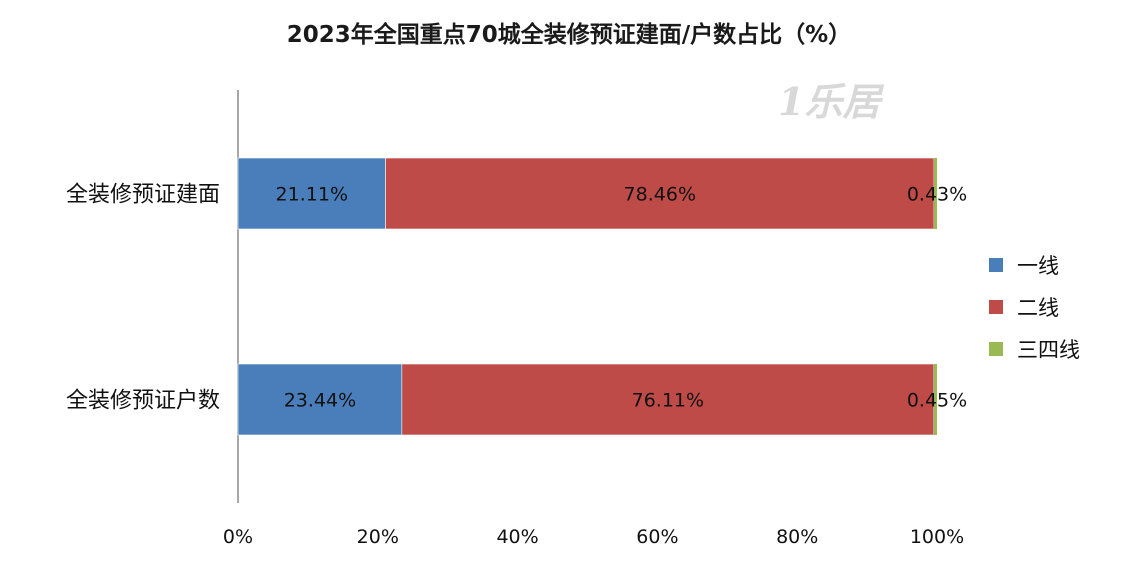 This screenshot has width=1138, height=584. I want to click on legend-label-3: 三四线, so click(1048, 350).